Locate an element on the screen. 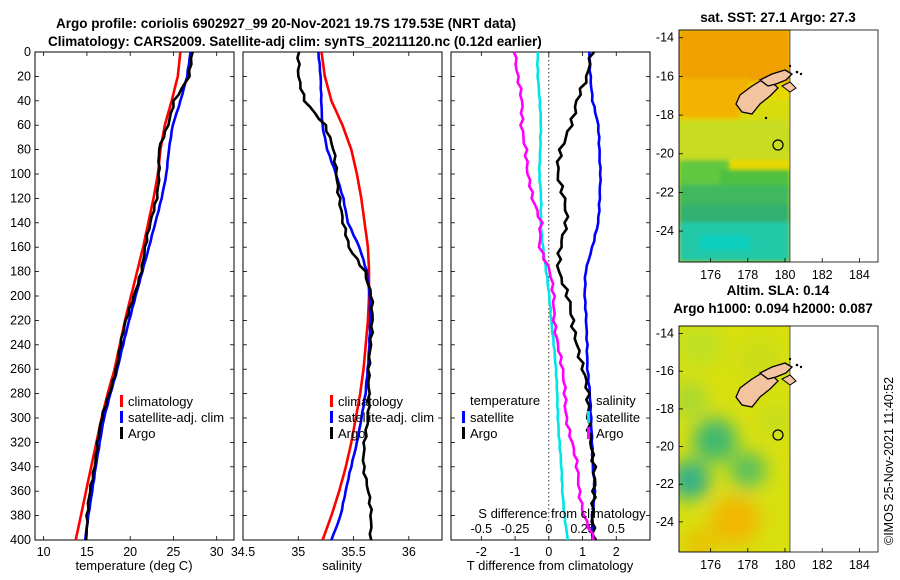 The image size is (900, 580). sst-field is located at coordinates (734, 146).